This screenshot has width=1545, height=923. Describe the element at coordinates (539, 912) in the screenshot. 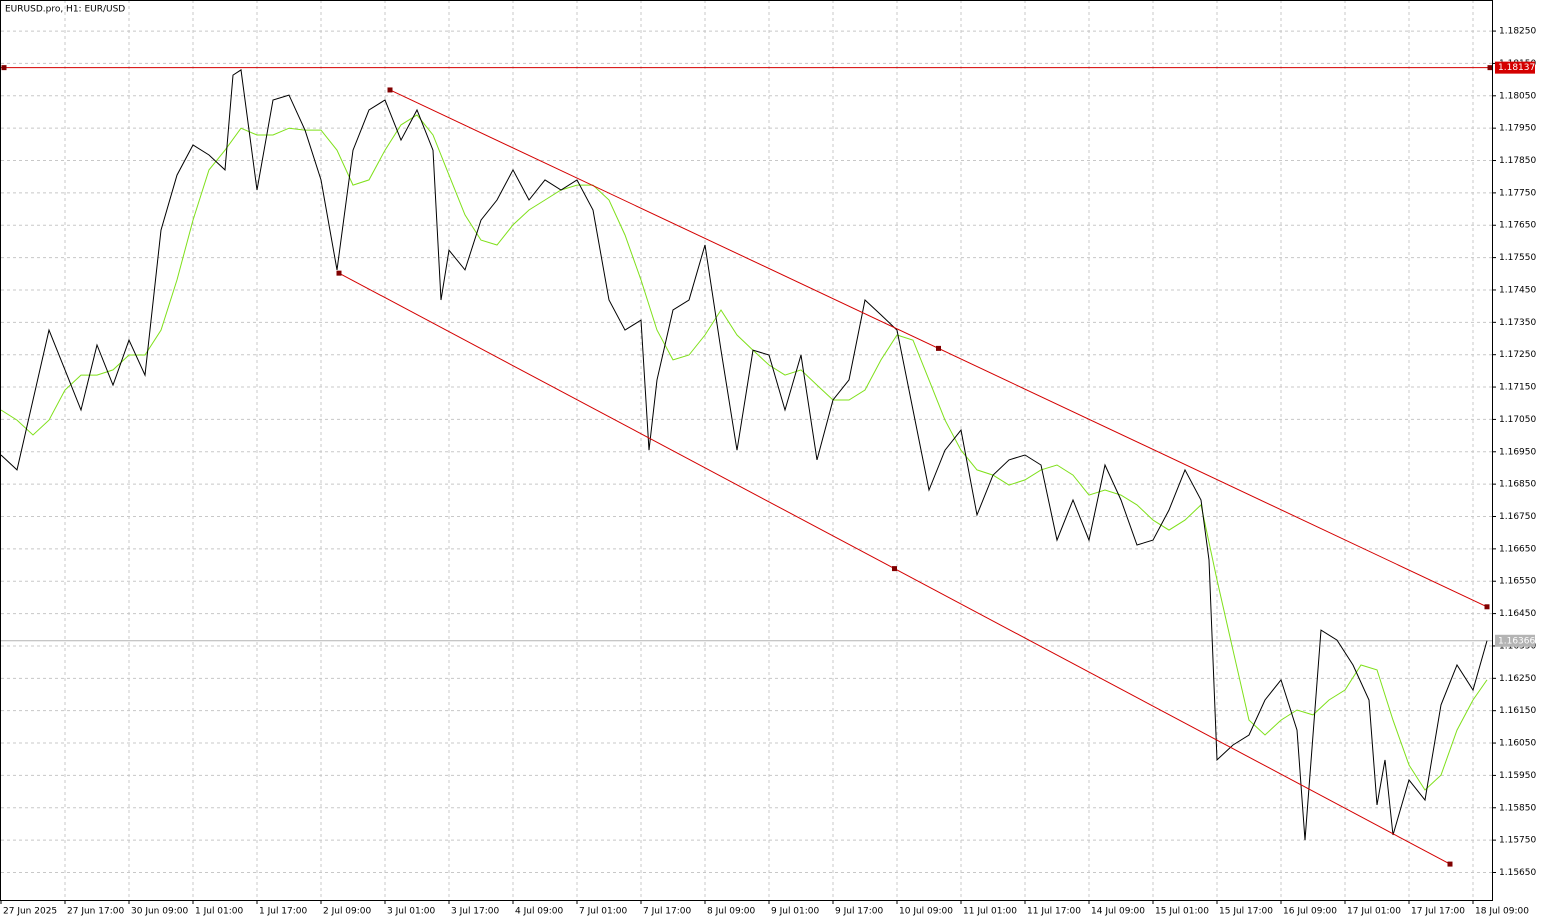

I see `x-tick-label: 4 Jul 09:00` at that location.